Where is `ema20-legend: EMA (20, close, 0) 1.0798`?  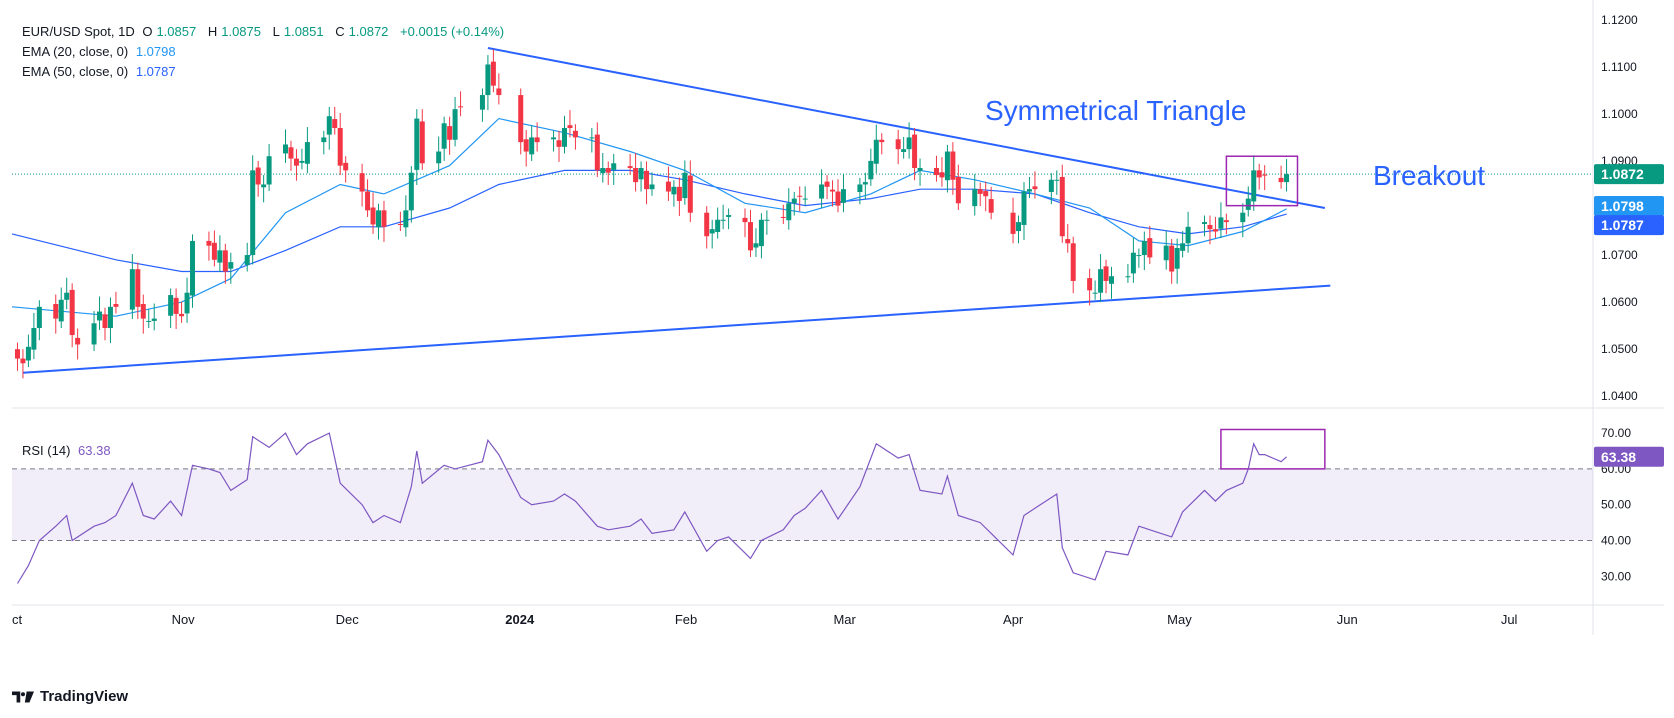 ema20-legend: EMA (20, close, 0) 1.0798 is located at coordinates (101, 52).